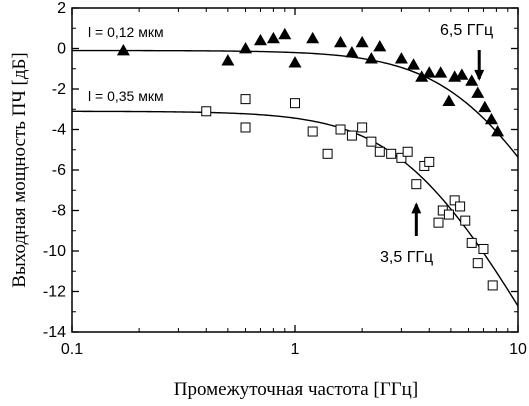  Describe the element at coordinates (126, 32) in the screenshot. I see `series-label-0: l = 0,12 мкм` at that location.